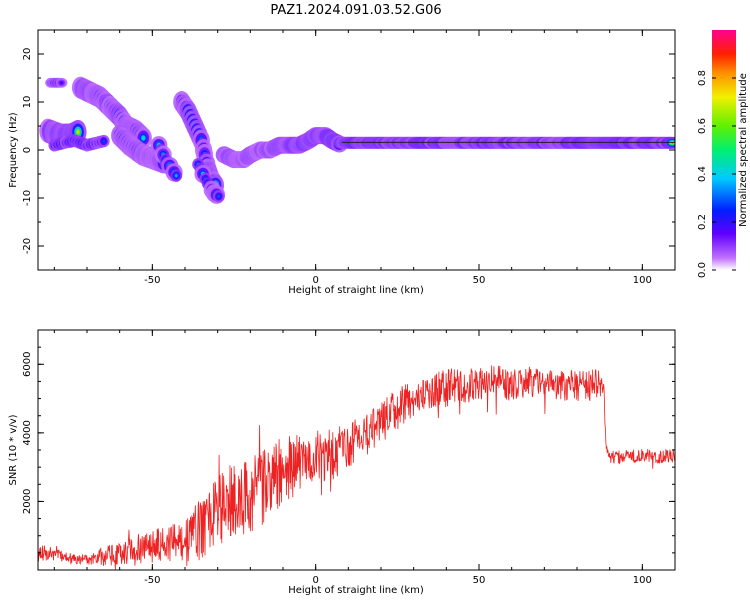 This screenshot has height=600, width=750. Describe the element at coordinates (743, 150) in the screenshot. I see `colorbar-label: Normalized spectral amplitude` at that location.